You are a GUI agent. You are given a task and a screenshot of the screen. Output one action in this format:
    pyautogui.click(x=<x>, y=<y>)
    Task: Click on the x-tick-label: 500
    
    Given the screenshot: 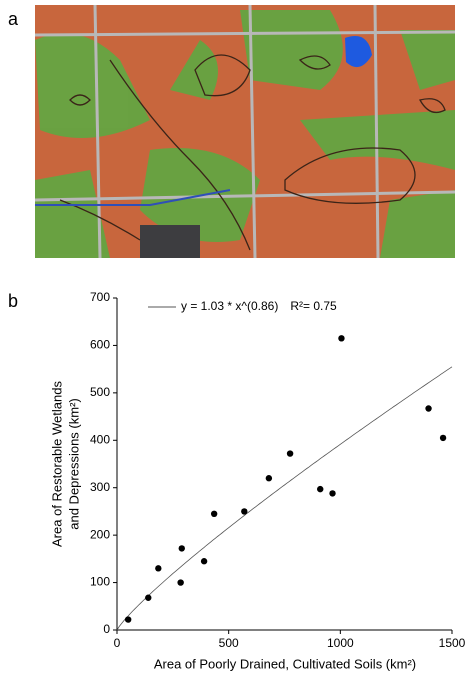 What is the action you would take?
    pyautogui.click(x=229, y=643)
    